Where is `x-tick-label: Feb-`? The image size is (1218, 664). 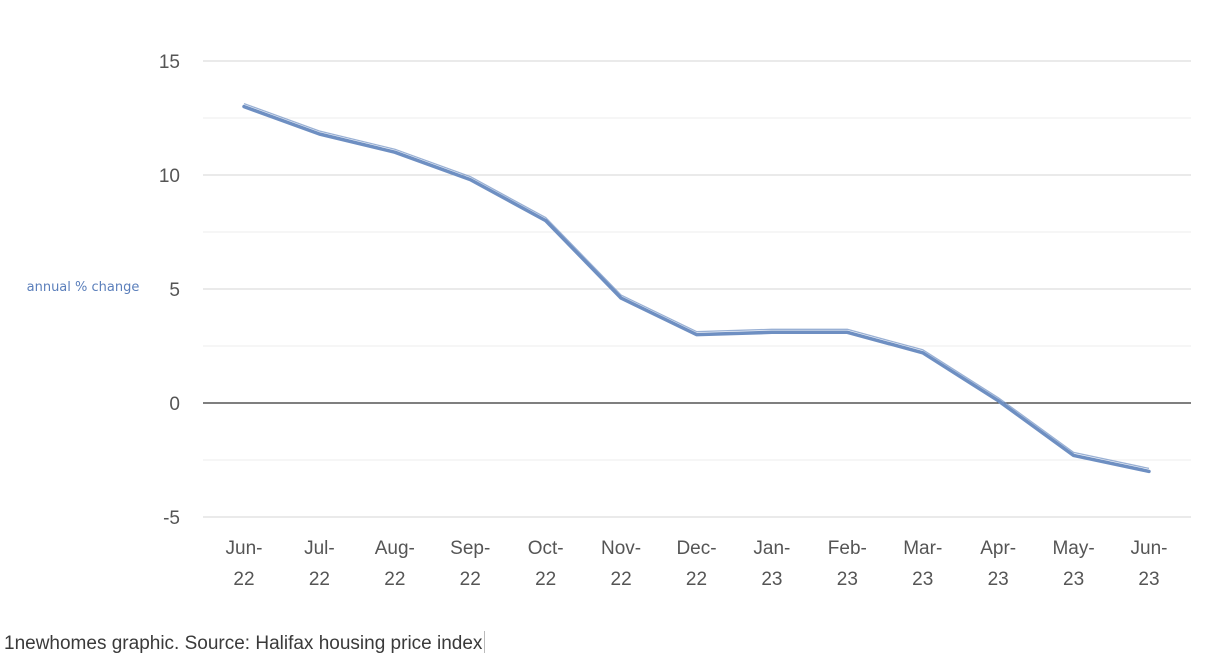
x-tick-label: Feb- is located at coordinates (847, 548).